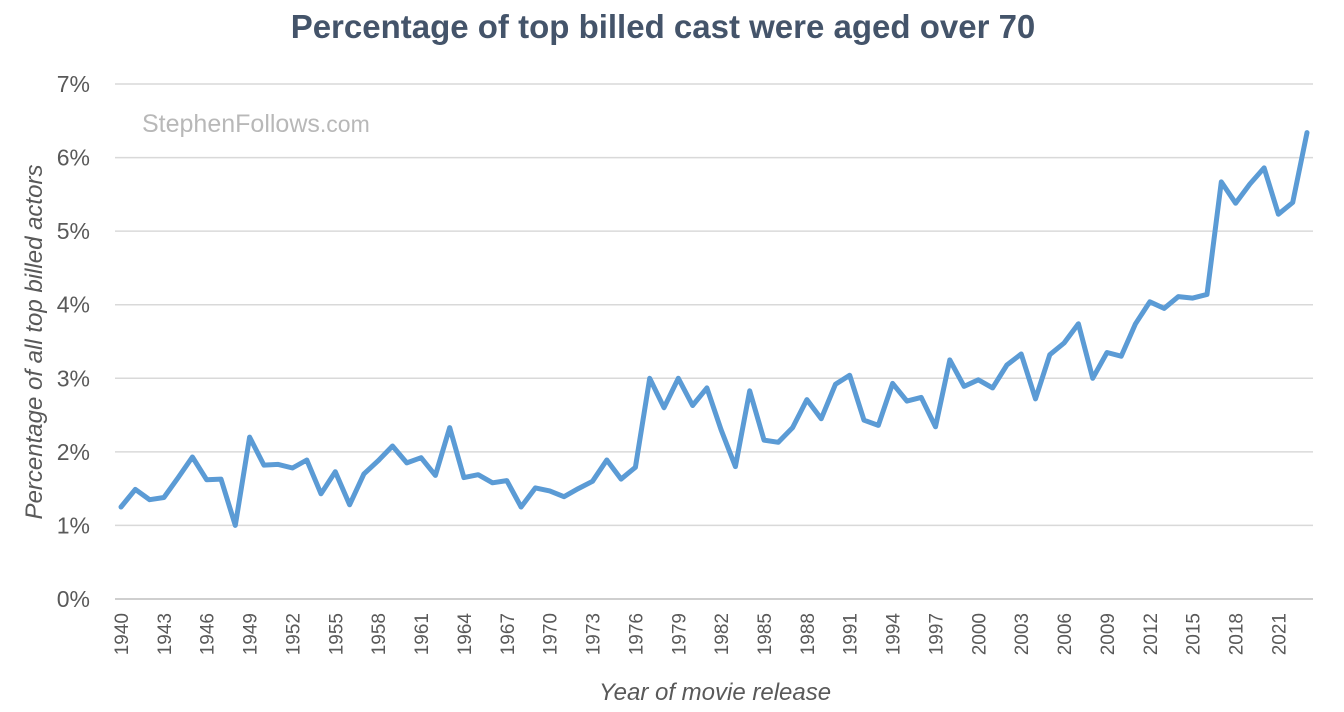 This screenshot has height=712, width=1344. I want to click on x-tick-label: 1943, so click(165, 634).